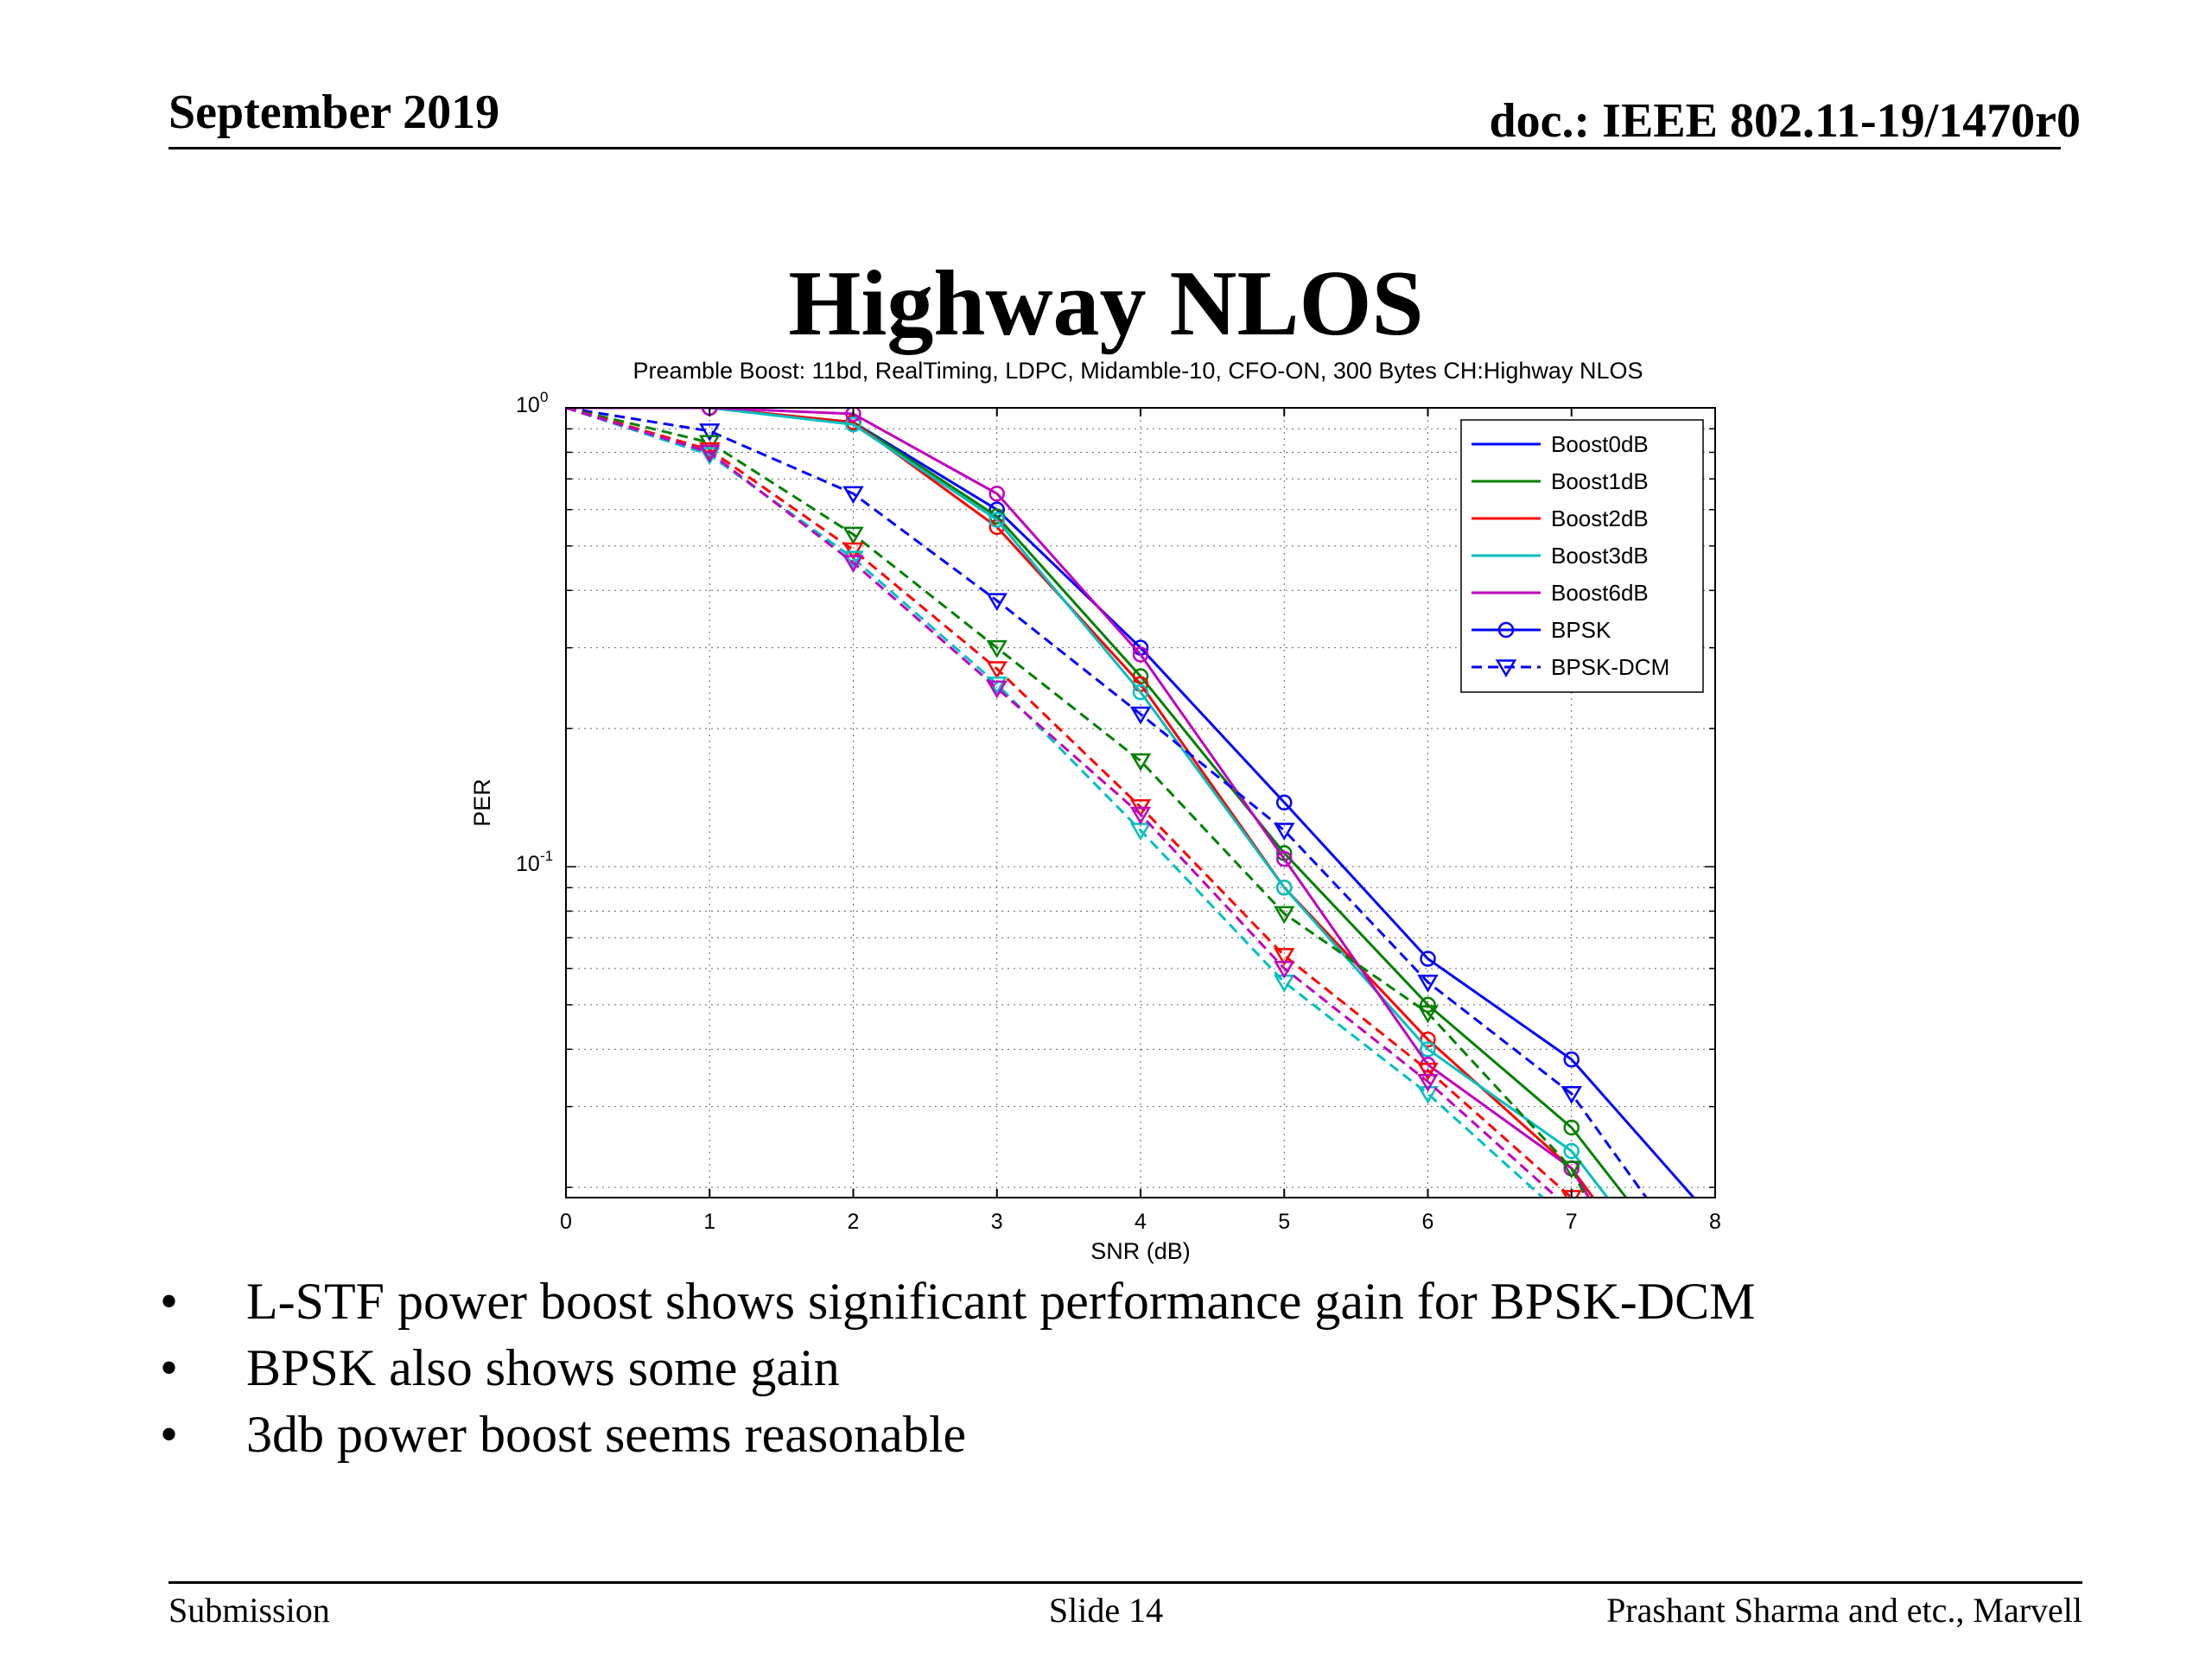 The image size is (2212, 1659). What do you see at coordinates (1114, 148) in the screenshot?
I see `header-rule` at bounding box center [1114, 148].